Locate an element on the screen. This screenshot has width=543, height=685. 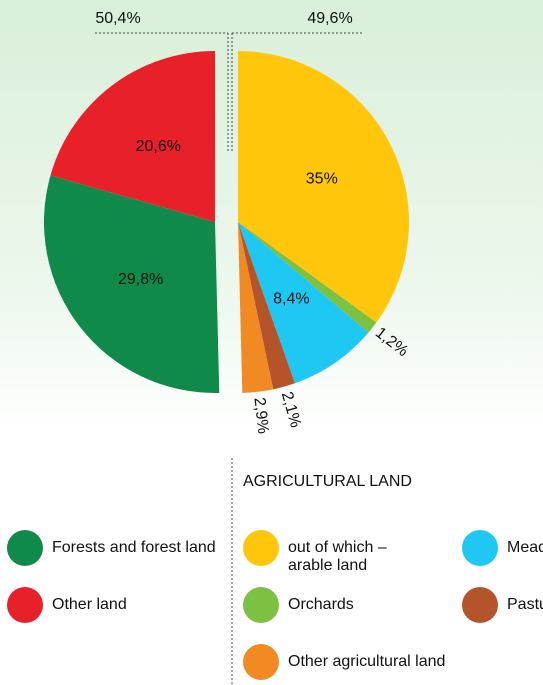
legend-label: Meadows is located at coordinates (525, 547).